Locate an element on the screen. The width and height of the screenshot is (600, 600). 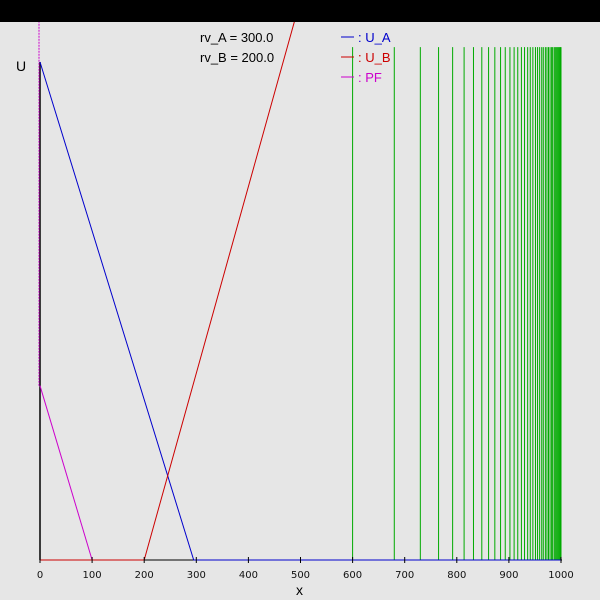
x-tick-label-500: 500 is located at coordinates (300, 575).